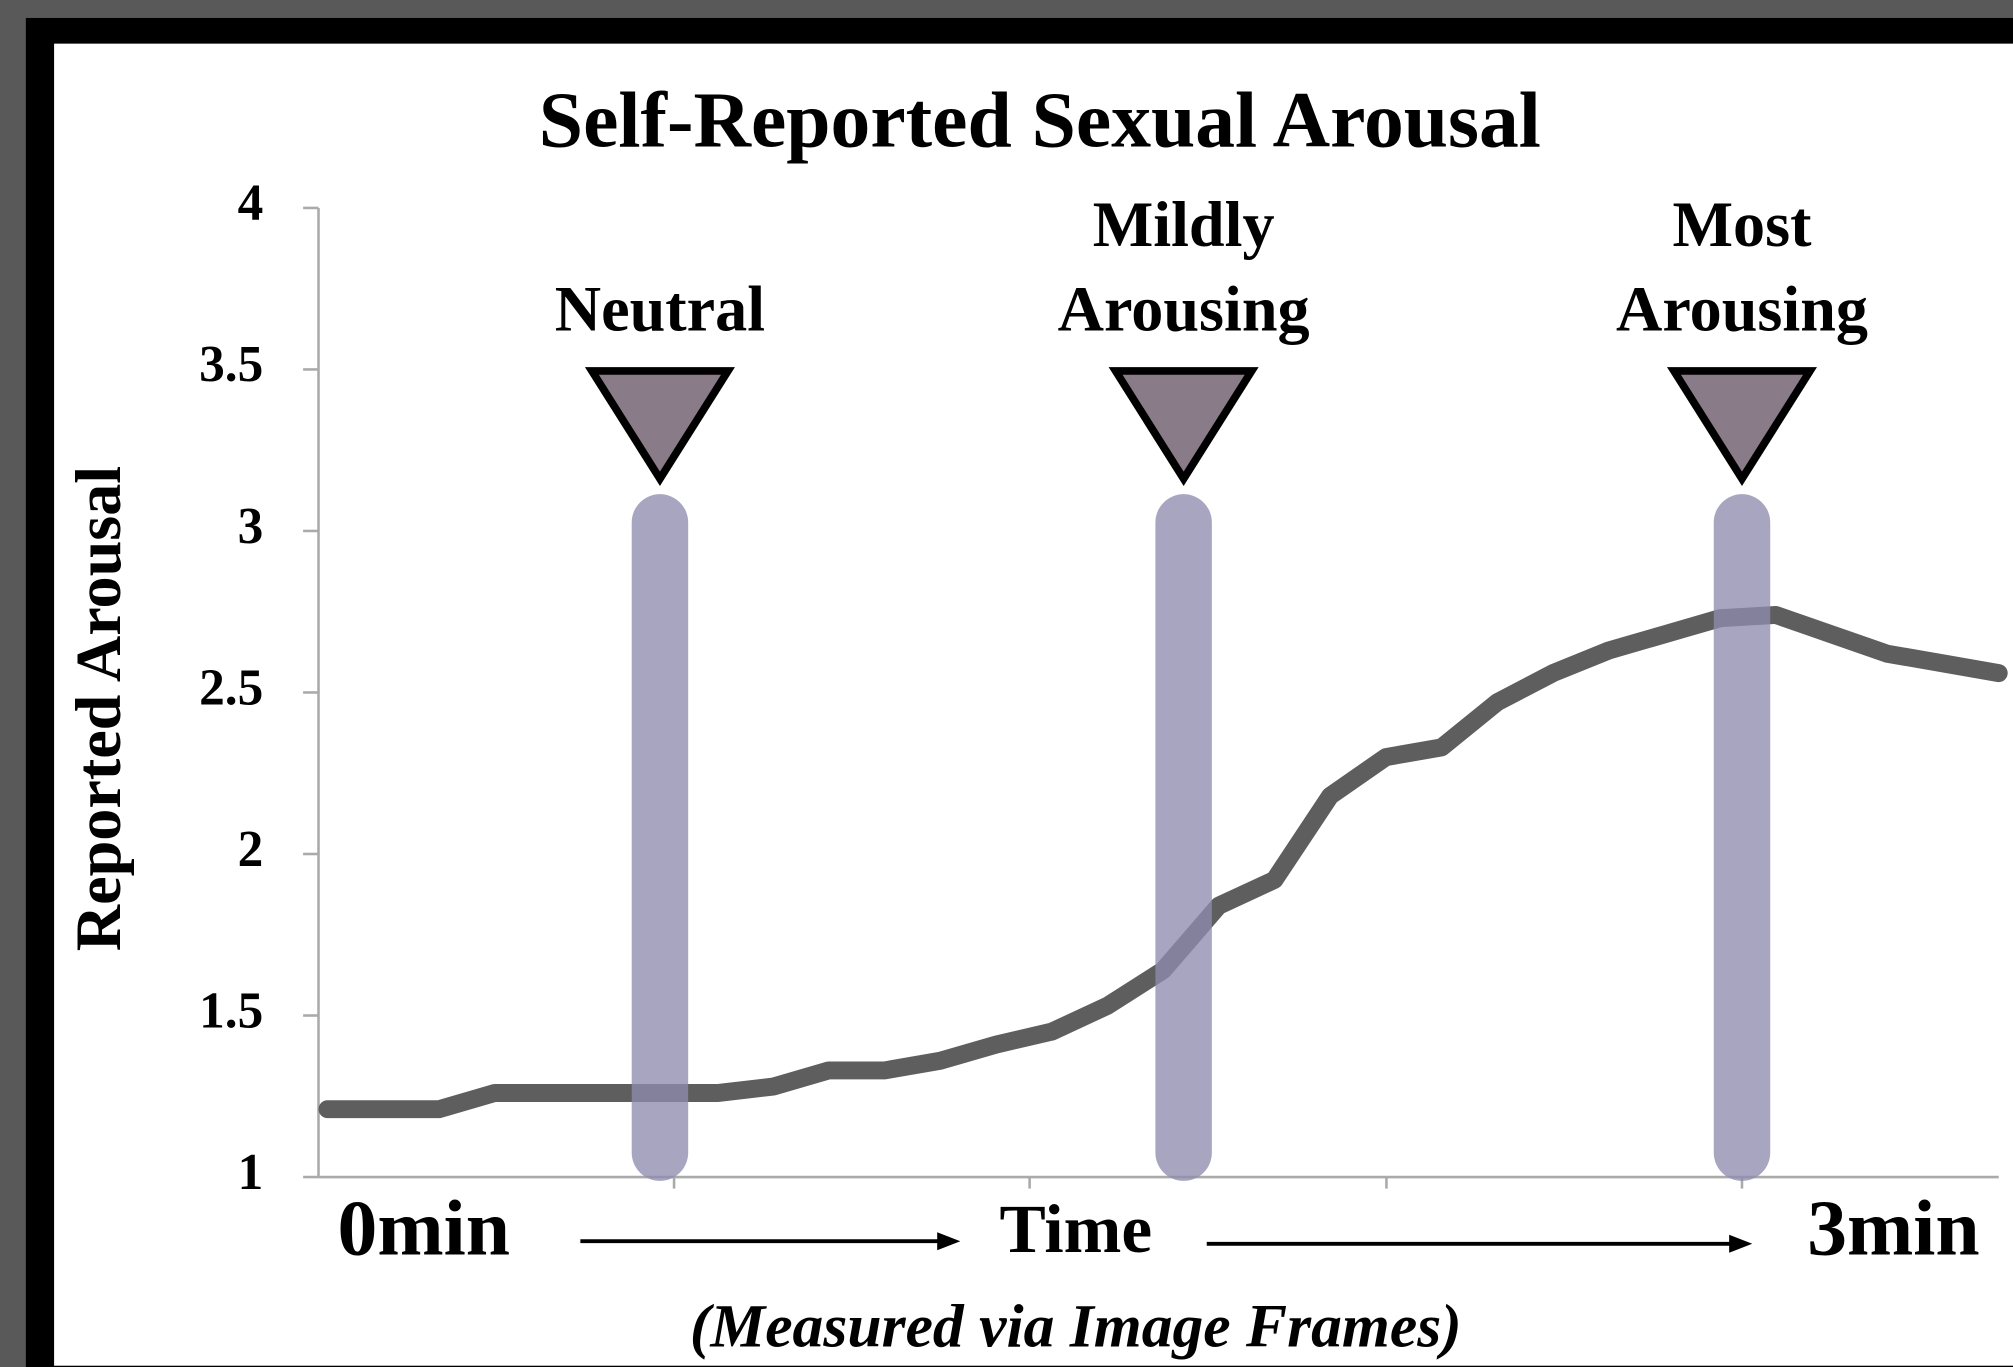 This screenshot has height=1367, width=2013. What do you see at coordinates (251, 203) in the screenshot?
I see `y-tick-label: 4` at bounding box center [251, 203].